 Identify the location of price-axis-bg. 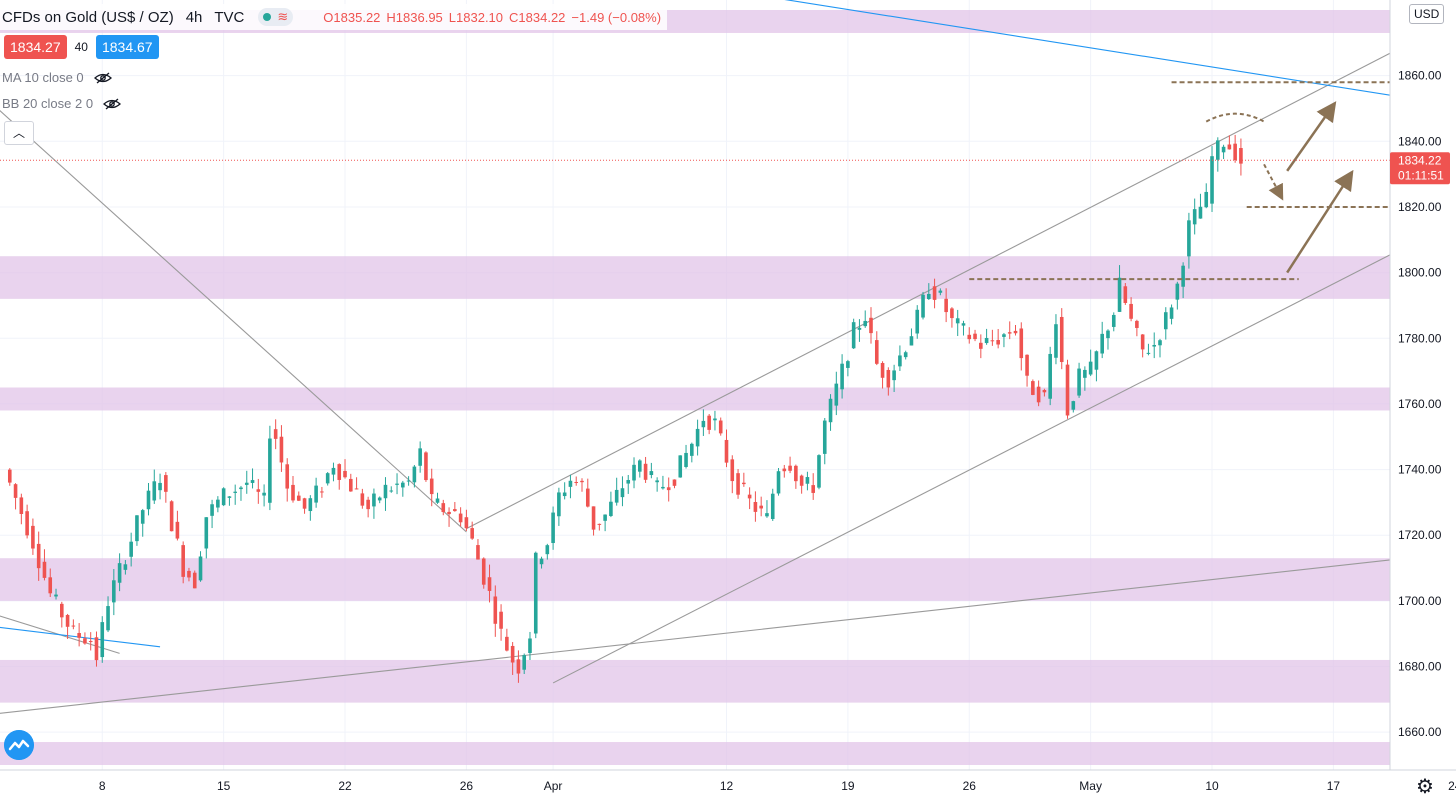
(1423, 400).